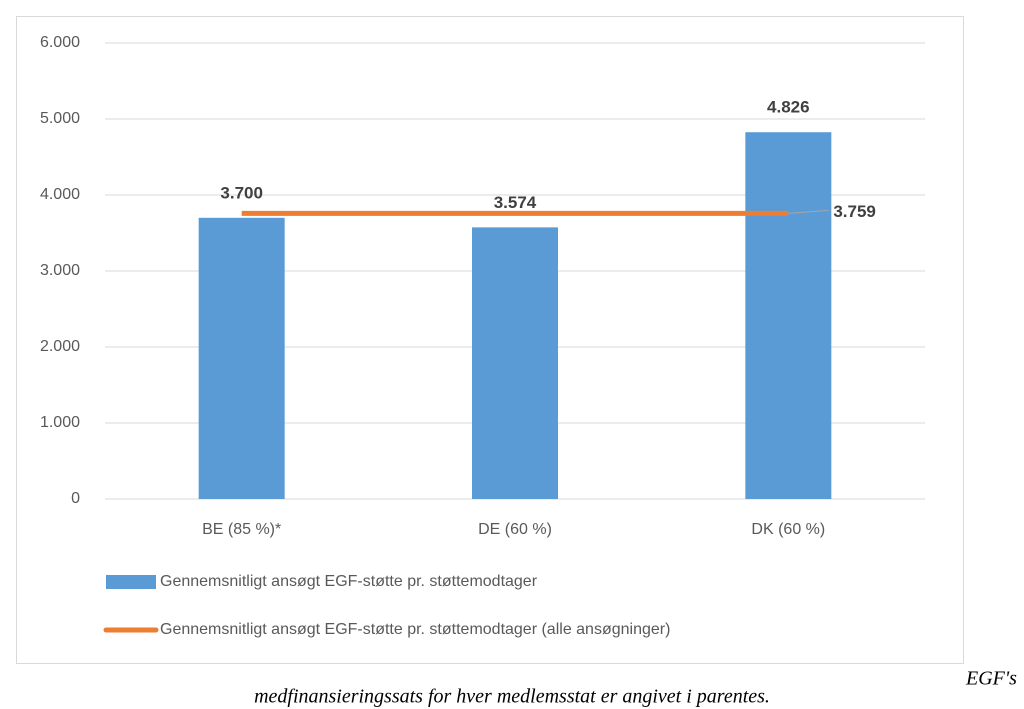  Describe the element at coordinates (515, 202) in the screenshot. I see `data-label: 3.574` at that location.